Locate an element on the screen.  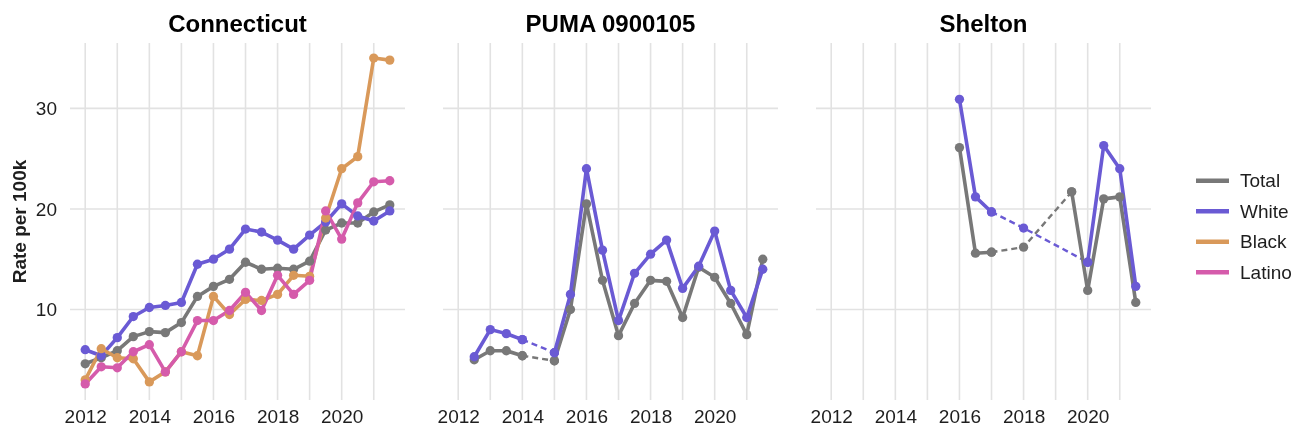
y-tick-label: 30 is located at coordinates (46, 108).